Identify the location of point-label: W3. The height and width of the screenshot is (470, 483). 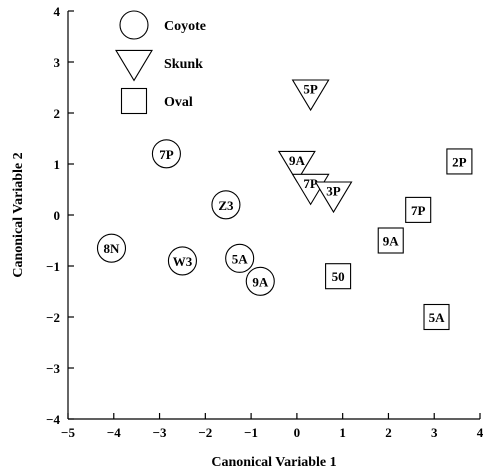
(183, 261).